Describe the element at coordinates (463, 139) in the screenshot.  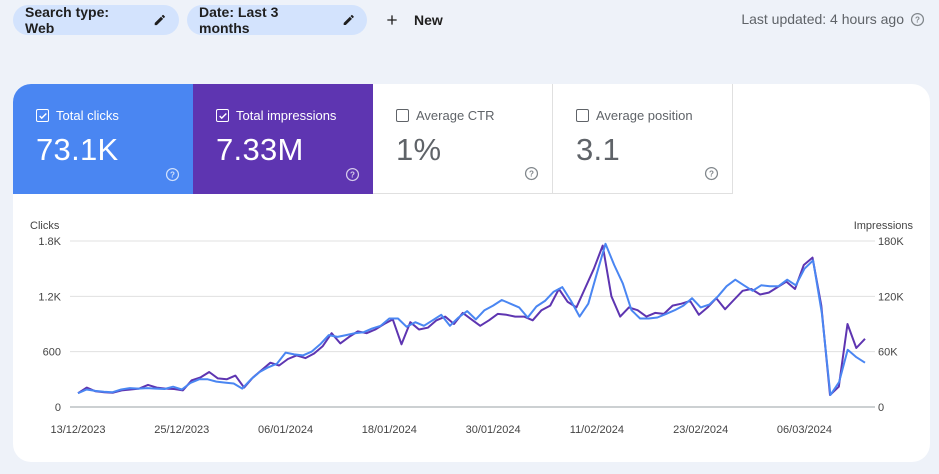
I see `metric-average-ctr: Average CTR 1% ?` at that location.